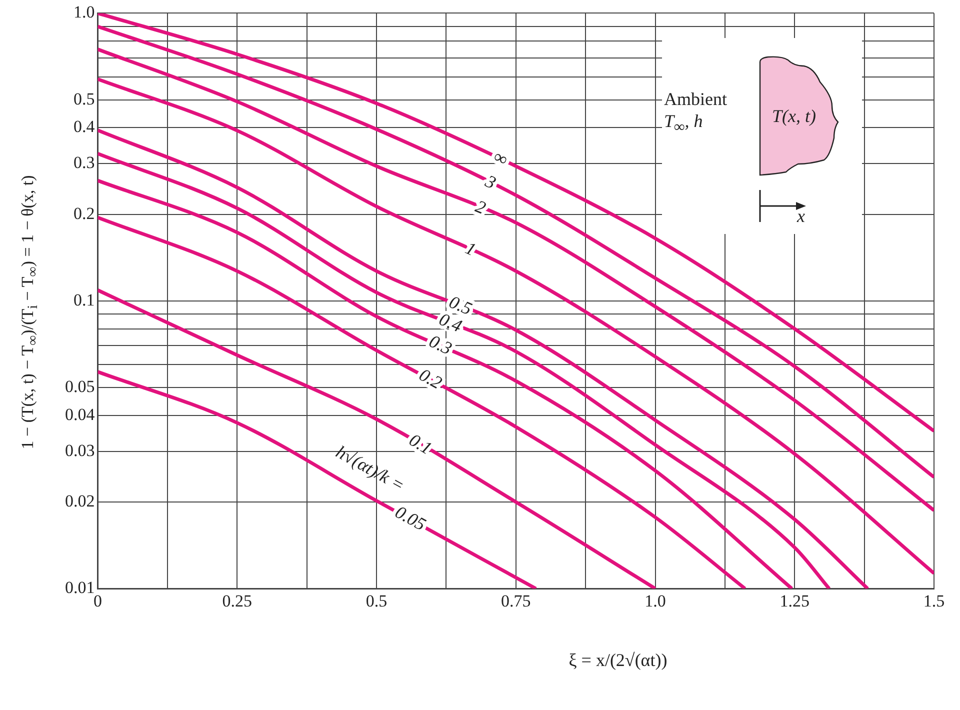 This screenshot has height=710, width=960. I want to click on x-tick-label: 1.5, so click(934, 600).